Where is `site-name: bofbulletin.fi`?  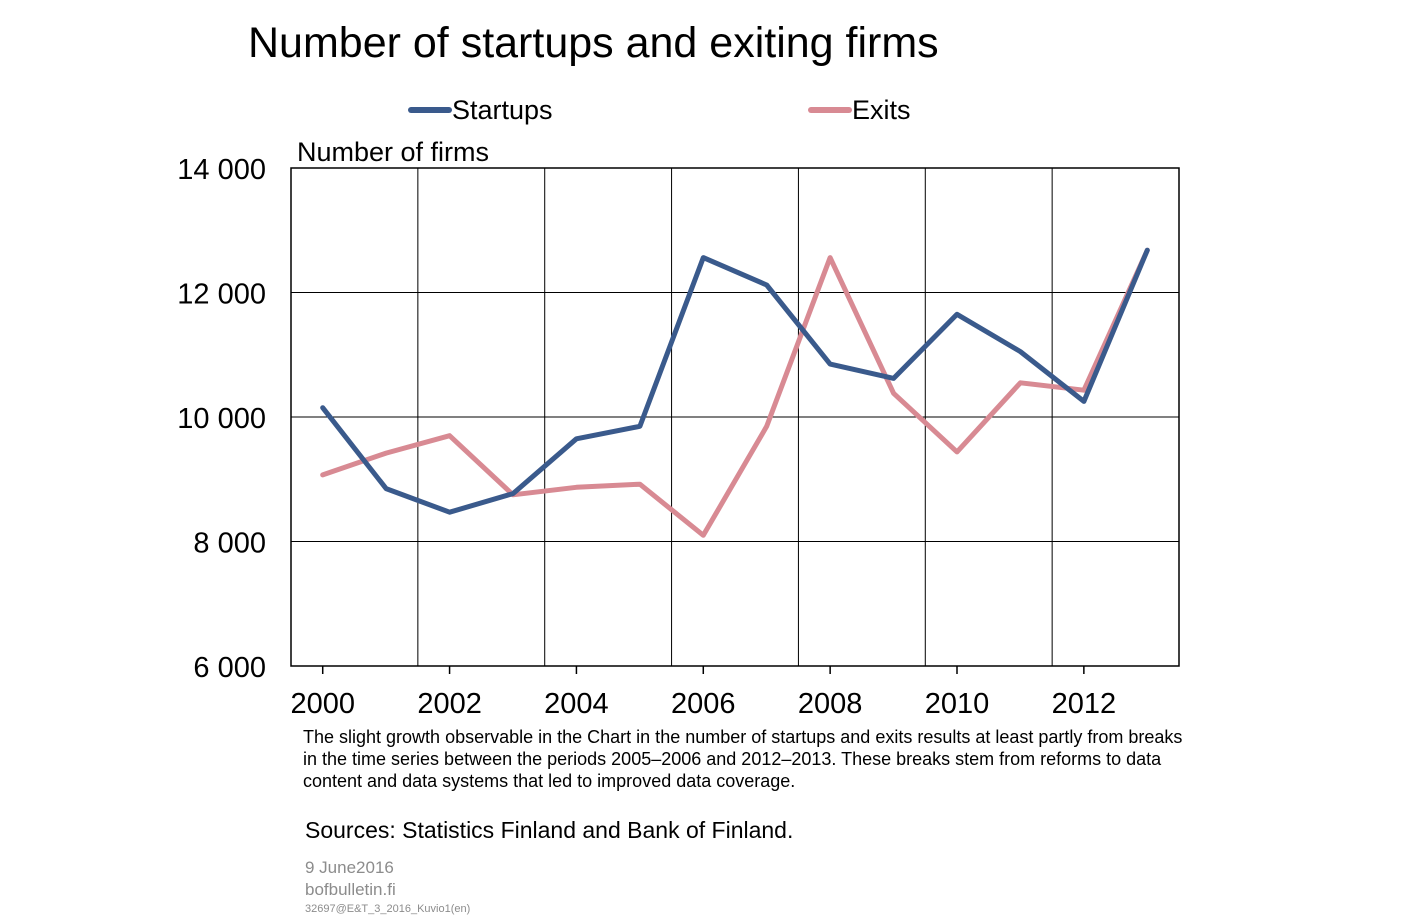
site-name: bofbulletin.fi is located at coordinates (350, 889).